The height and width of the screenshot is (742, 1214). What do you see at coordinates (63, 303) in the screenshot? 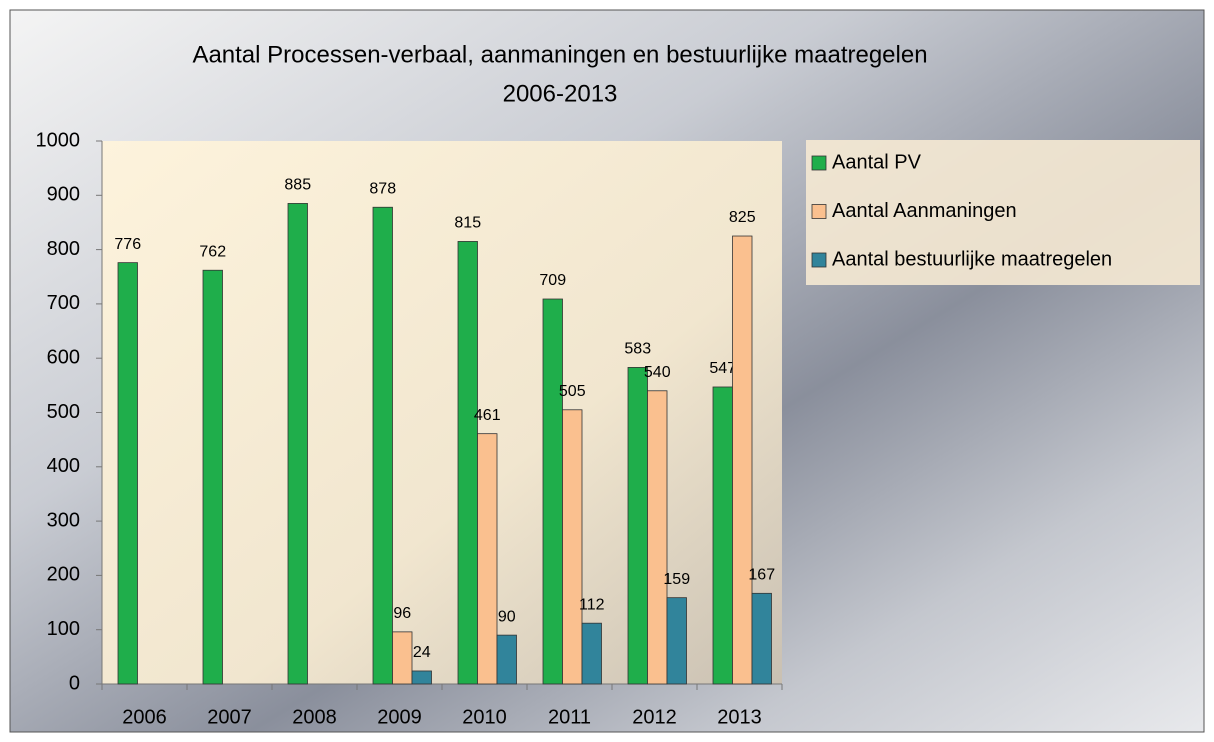
I see `y-tick-label: 700` at bounding box center [63, 303].